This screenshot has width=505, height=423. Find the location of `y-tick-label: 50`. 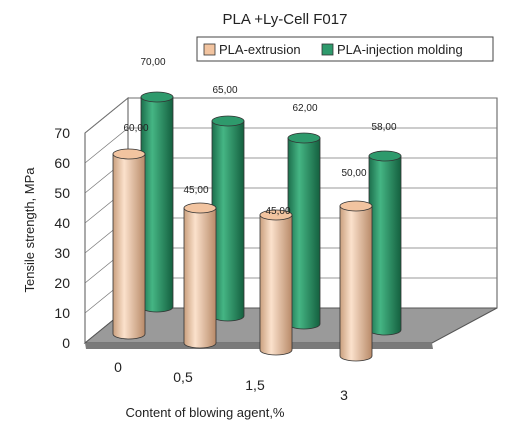

y-tick-label: 50 is located at coordinates (62, 193).